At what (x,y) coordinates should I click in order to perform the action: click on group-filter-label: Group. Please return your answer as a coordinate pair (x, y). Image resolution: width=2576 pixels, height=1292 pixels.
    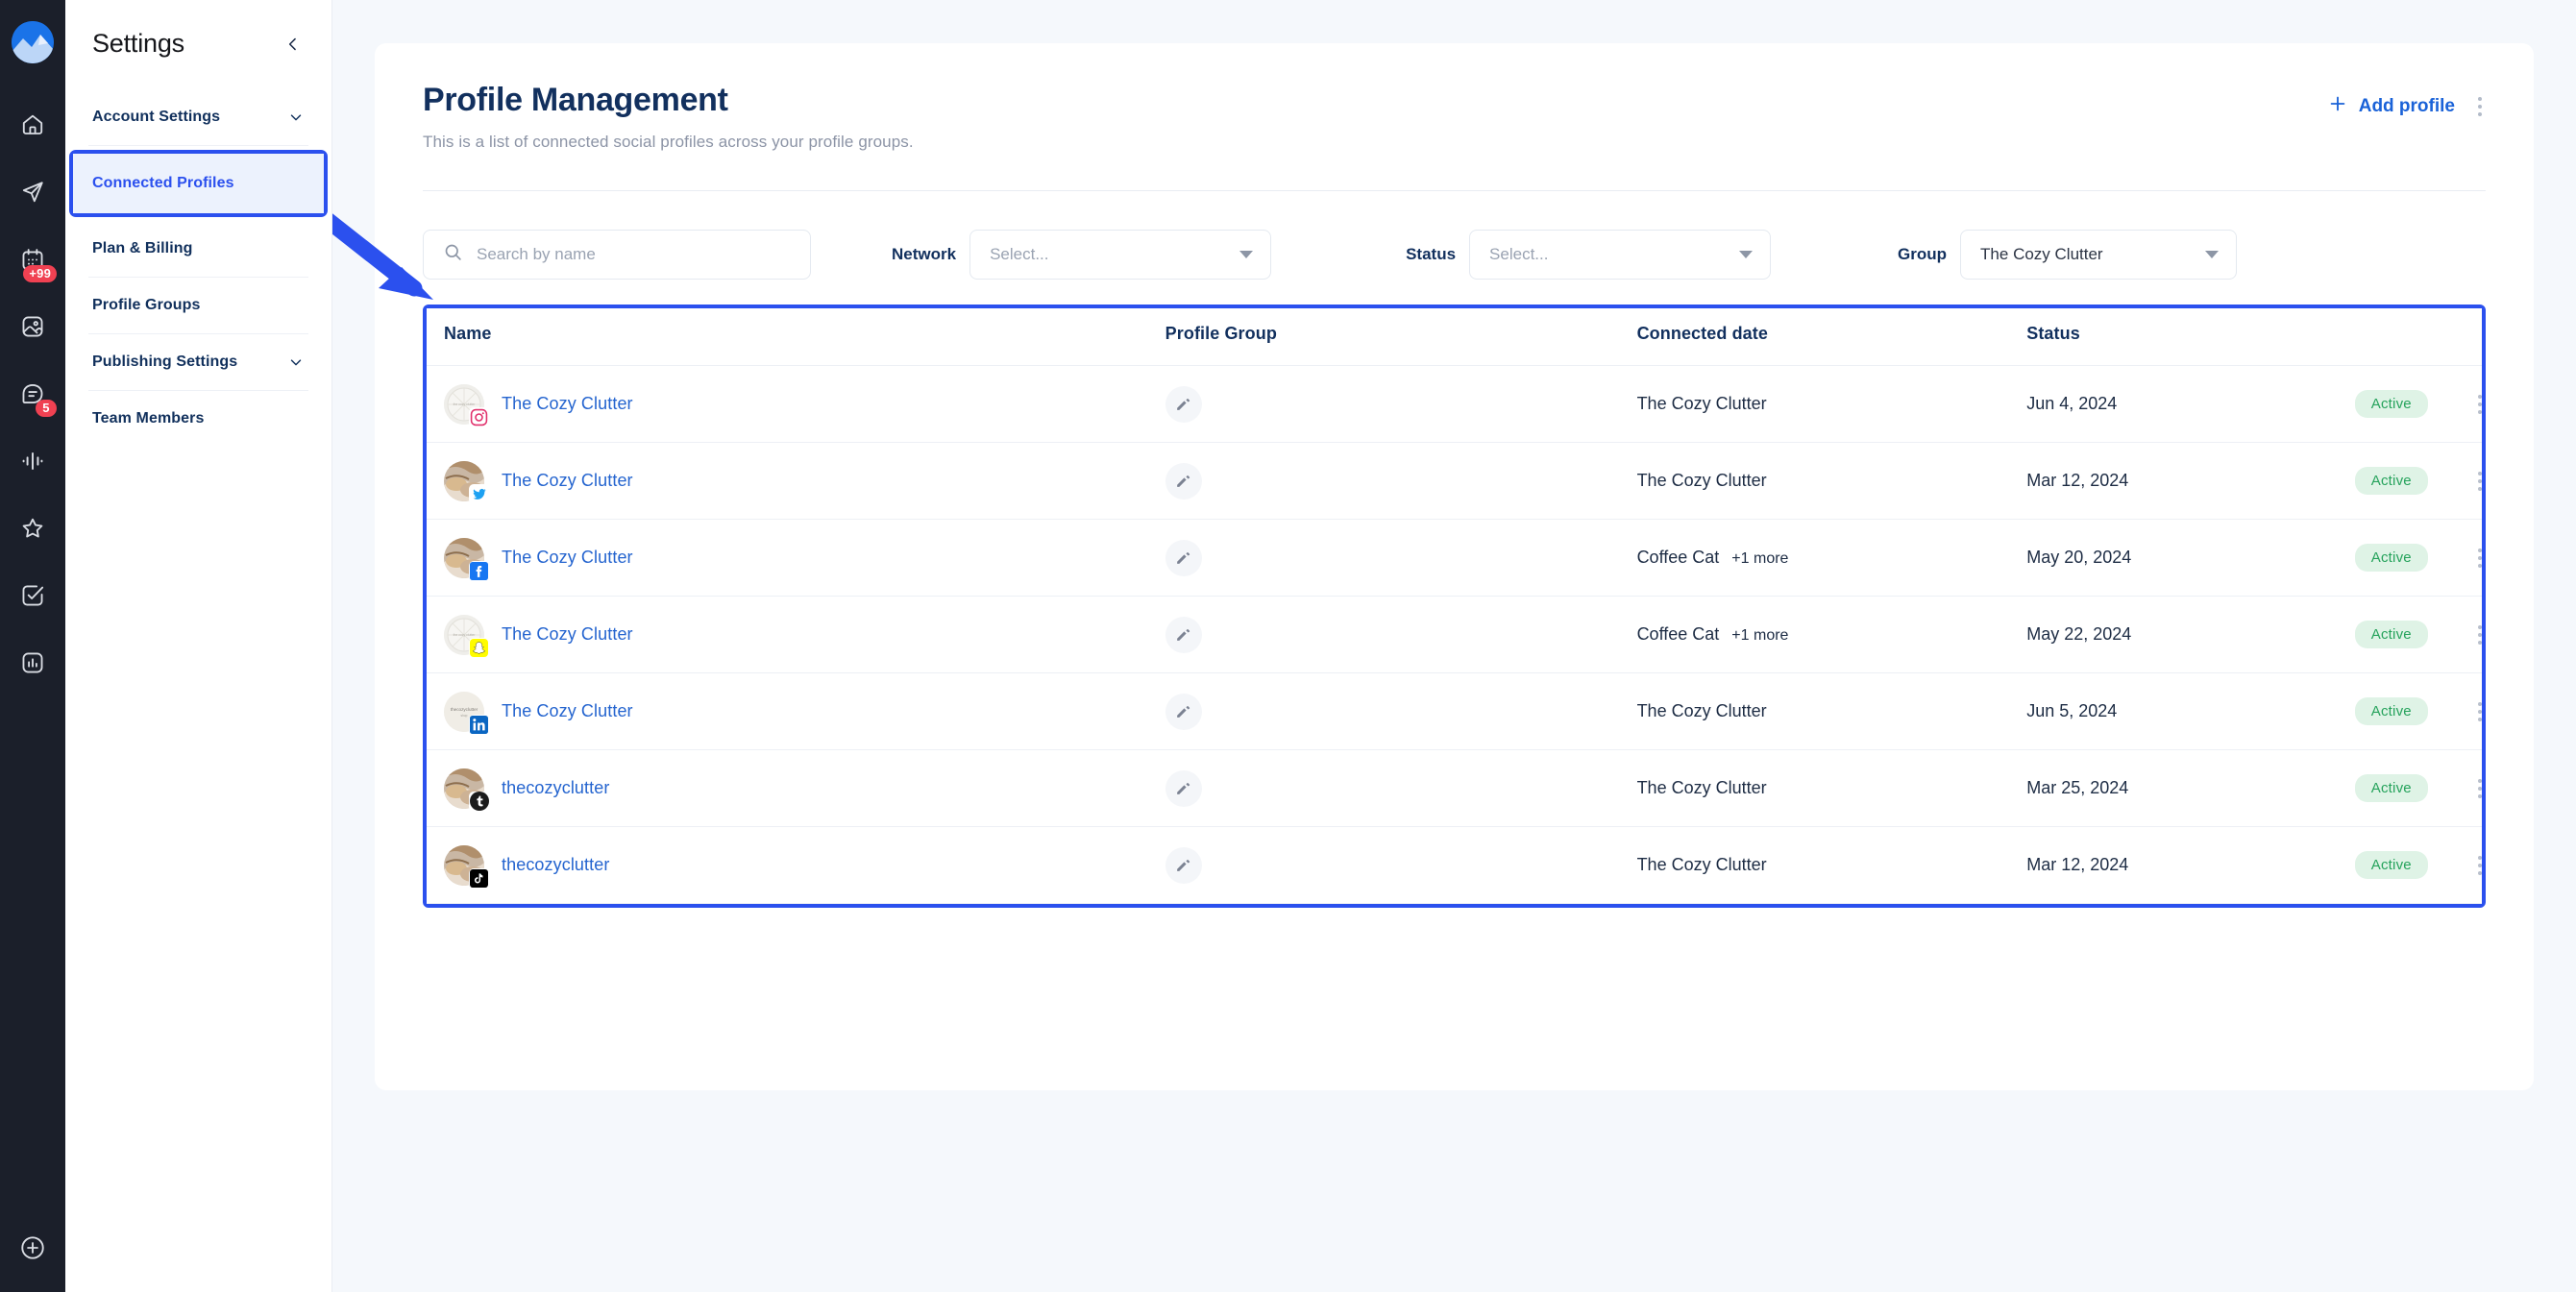
    Looking at the image, I should click on (1923, 254).